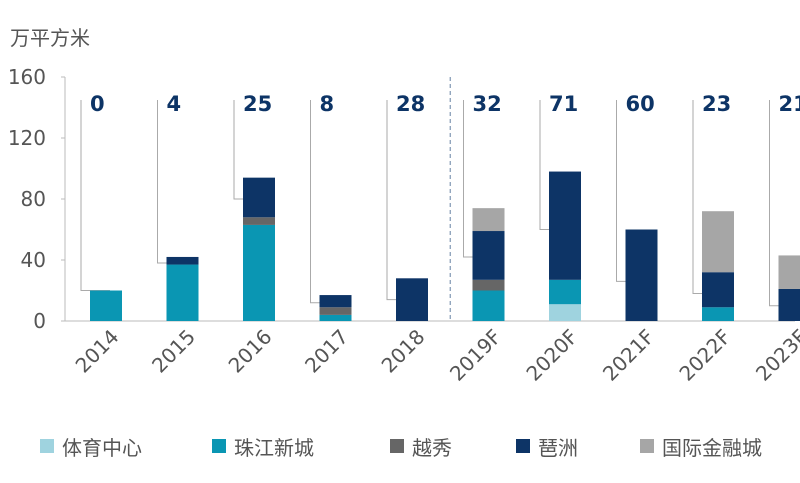 Image resolution: width=800 pixels, height=483 pixels. Describe the element at coordinates (97, 104) in the screenshot. I see `top-value-label: 0` at that location.